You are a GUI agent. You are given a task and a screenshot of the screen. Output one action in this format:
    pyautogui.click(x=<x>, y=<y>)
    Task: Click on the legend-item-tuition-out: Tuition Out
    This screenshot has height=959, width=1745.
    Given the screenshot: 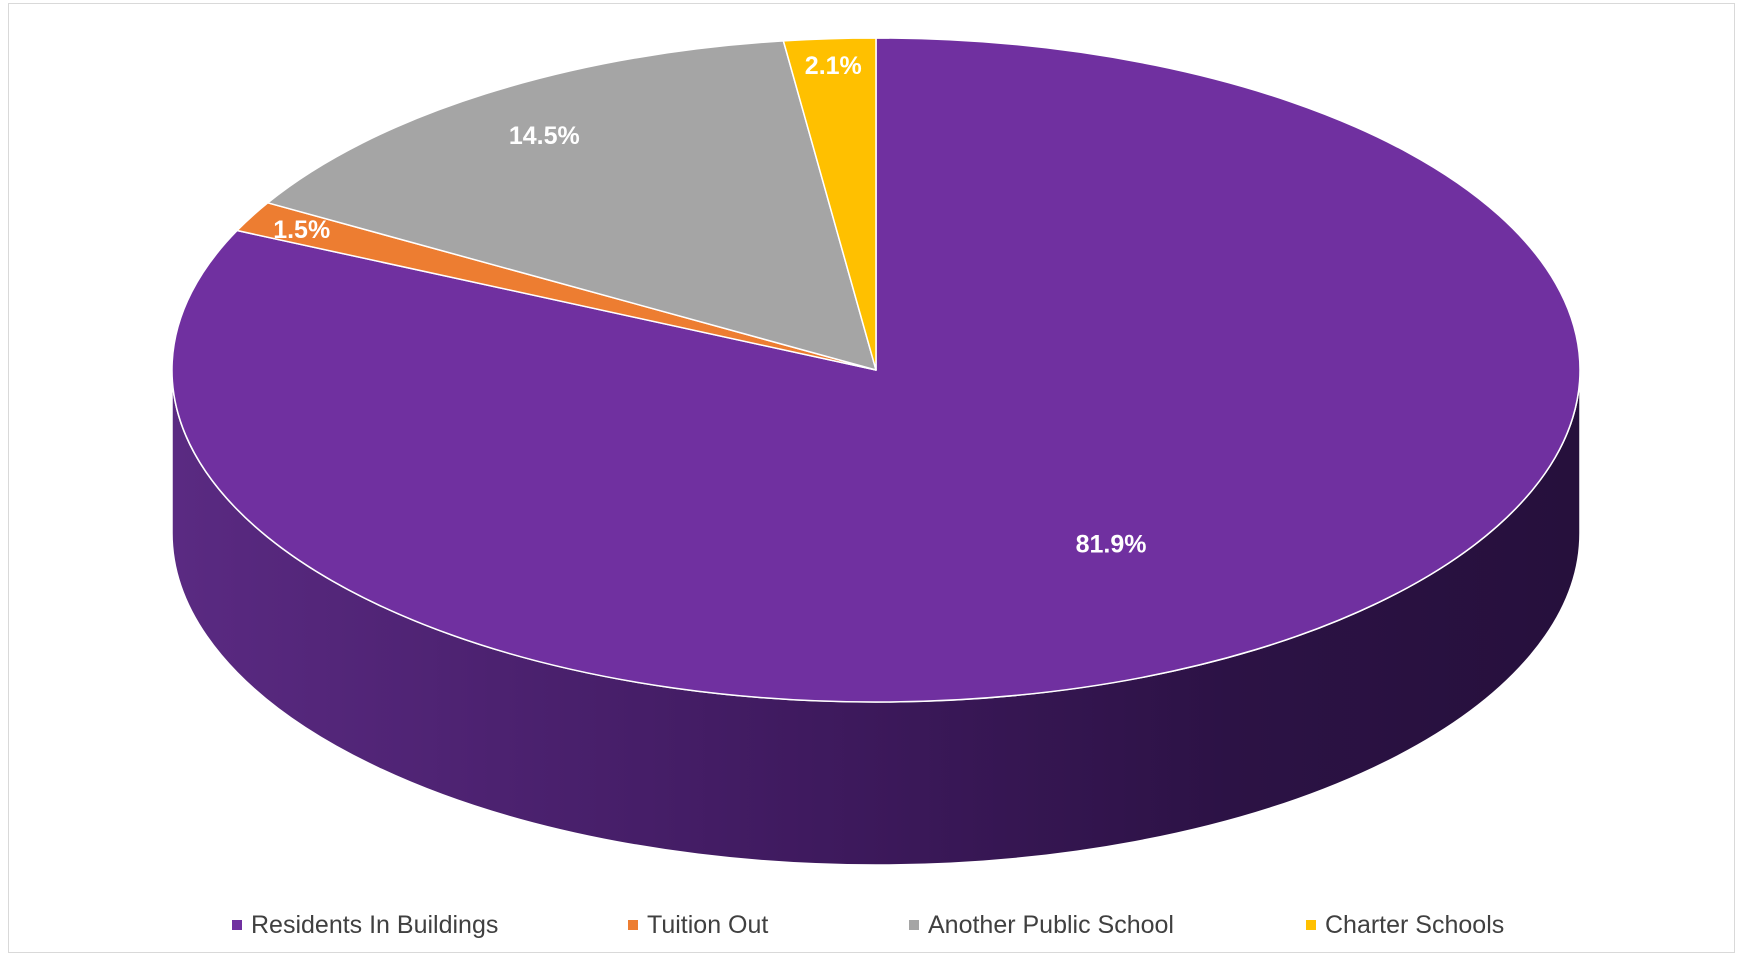 What is the action you would take?
    pyautogui.click(x=698, y=925)
    